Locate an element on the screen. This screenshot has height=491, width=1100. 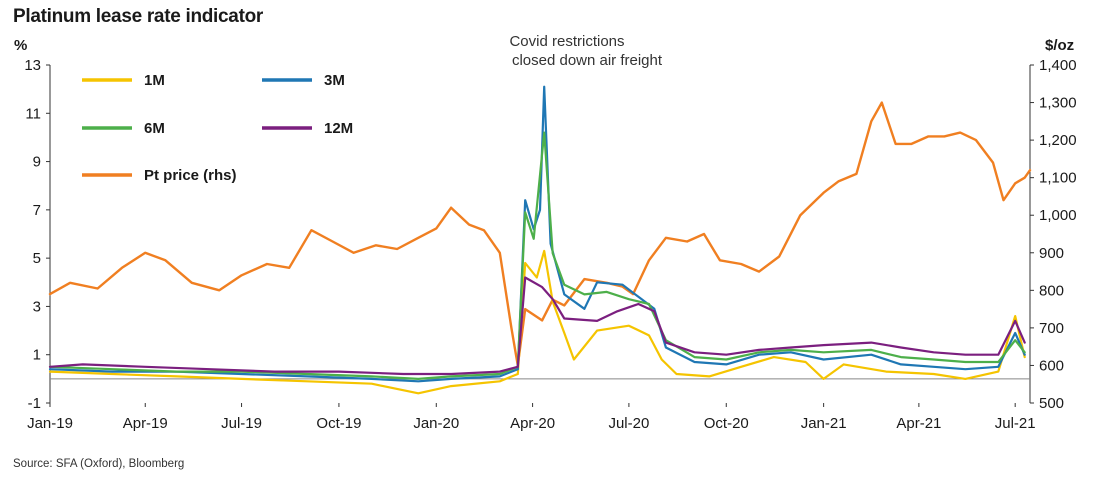
x-tick-label: Apr-21 is located at coordinates (918, 423).